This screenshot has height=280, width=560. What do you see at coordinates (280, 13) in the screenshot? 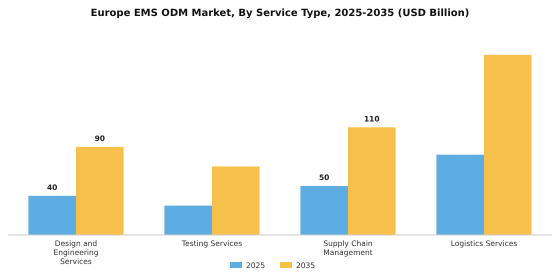
I see `chart-title: Europe EMS ODM Market, By Service Type, 2025-2035 (USD Billion)` at bounding box center [280, 13].